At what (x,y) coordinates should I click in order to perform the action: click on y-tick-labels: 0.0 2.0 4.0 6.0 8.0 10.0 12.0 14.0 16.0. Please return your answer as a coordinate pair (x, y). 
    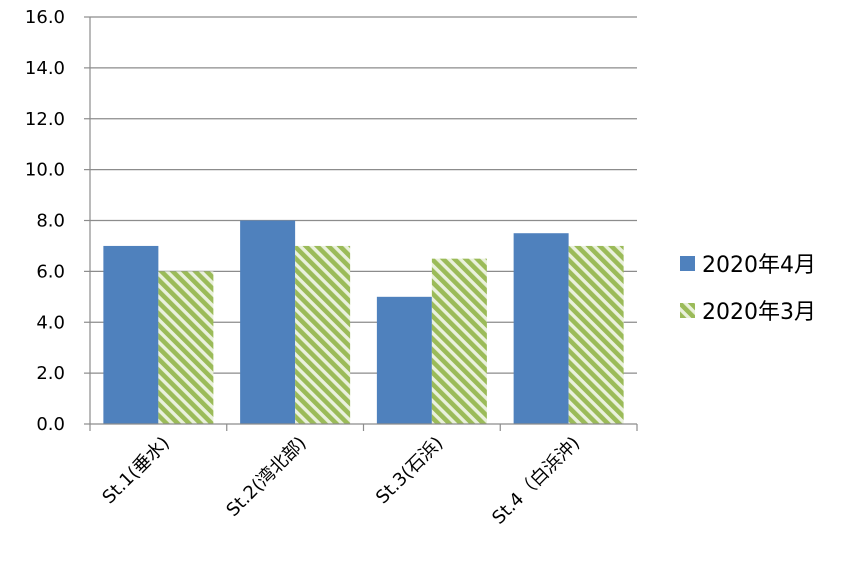
    Looking at the image, I should click on (45, 221).